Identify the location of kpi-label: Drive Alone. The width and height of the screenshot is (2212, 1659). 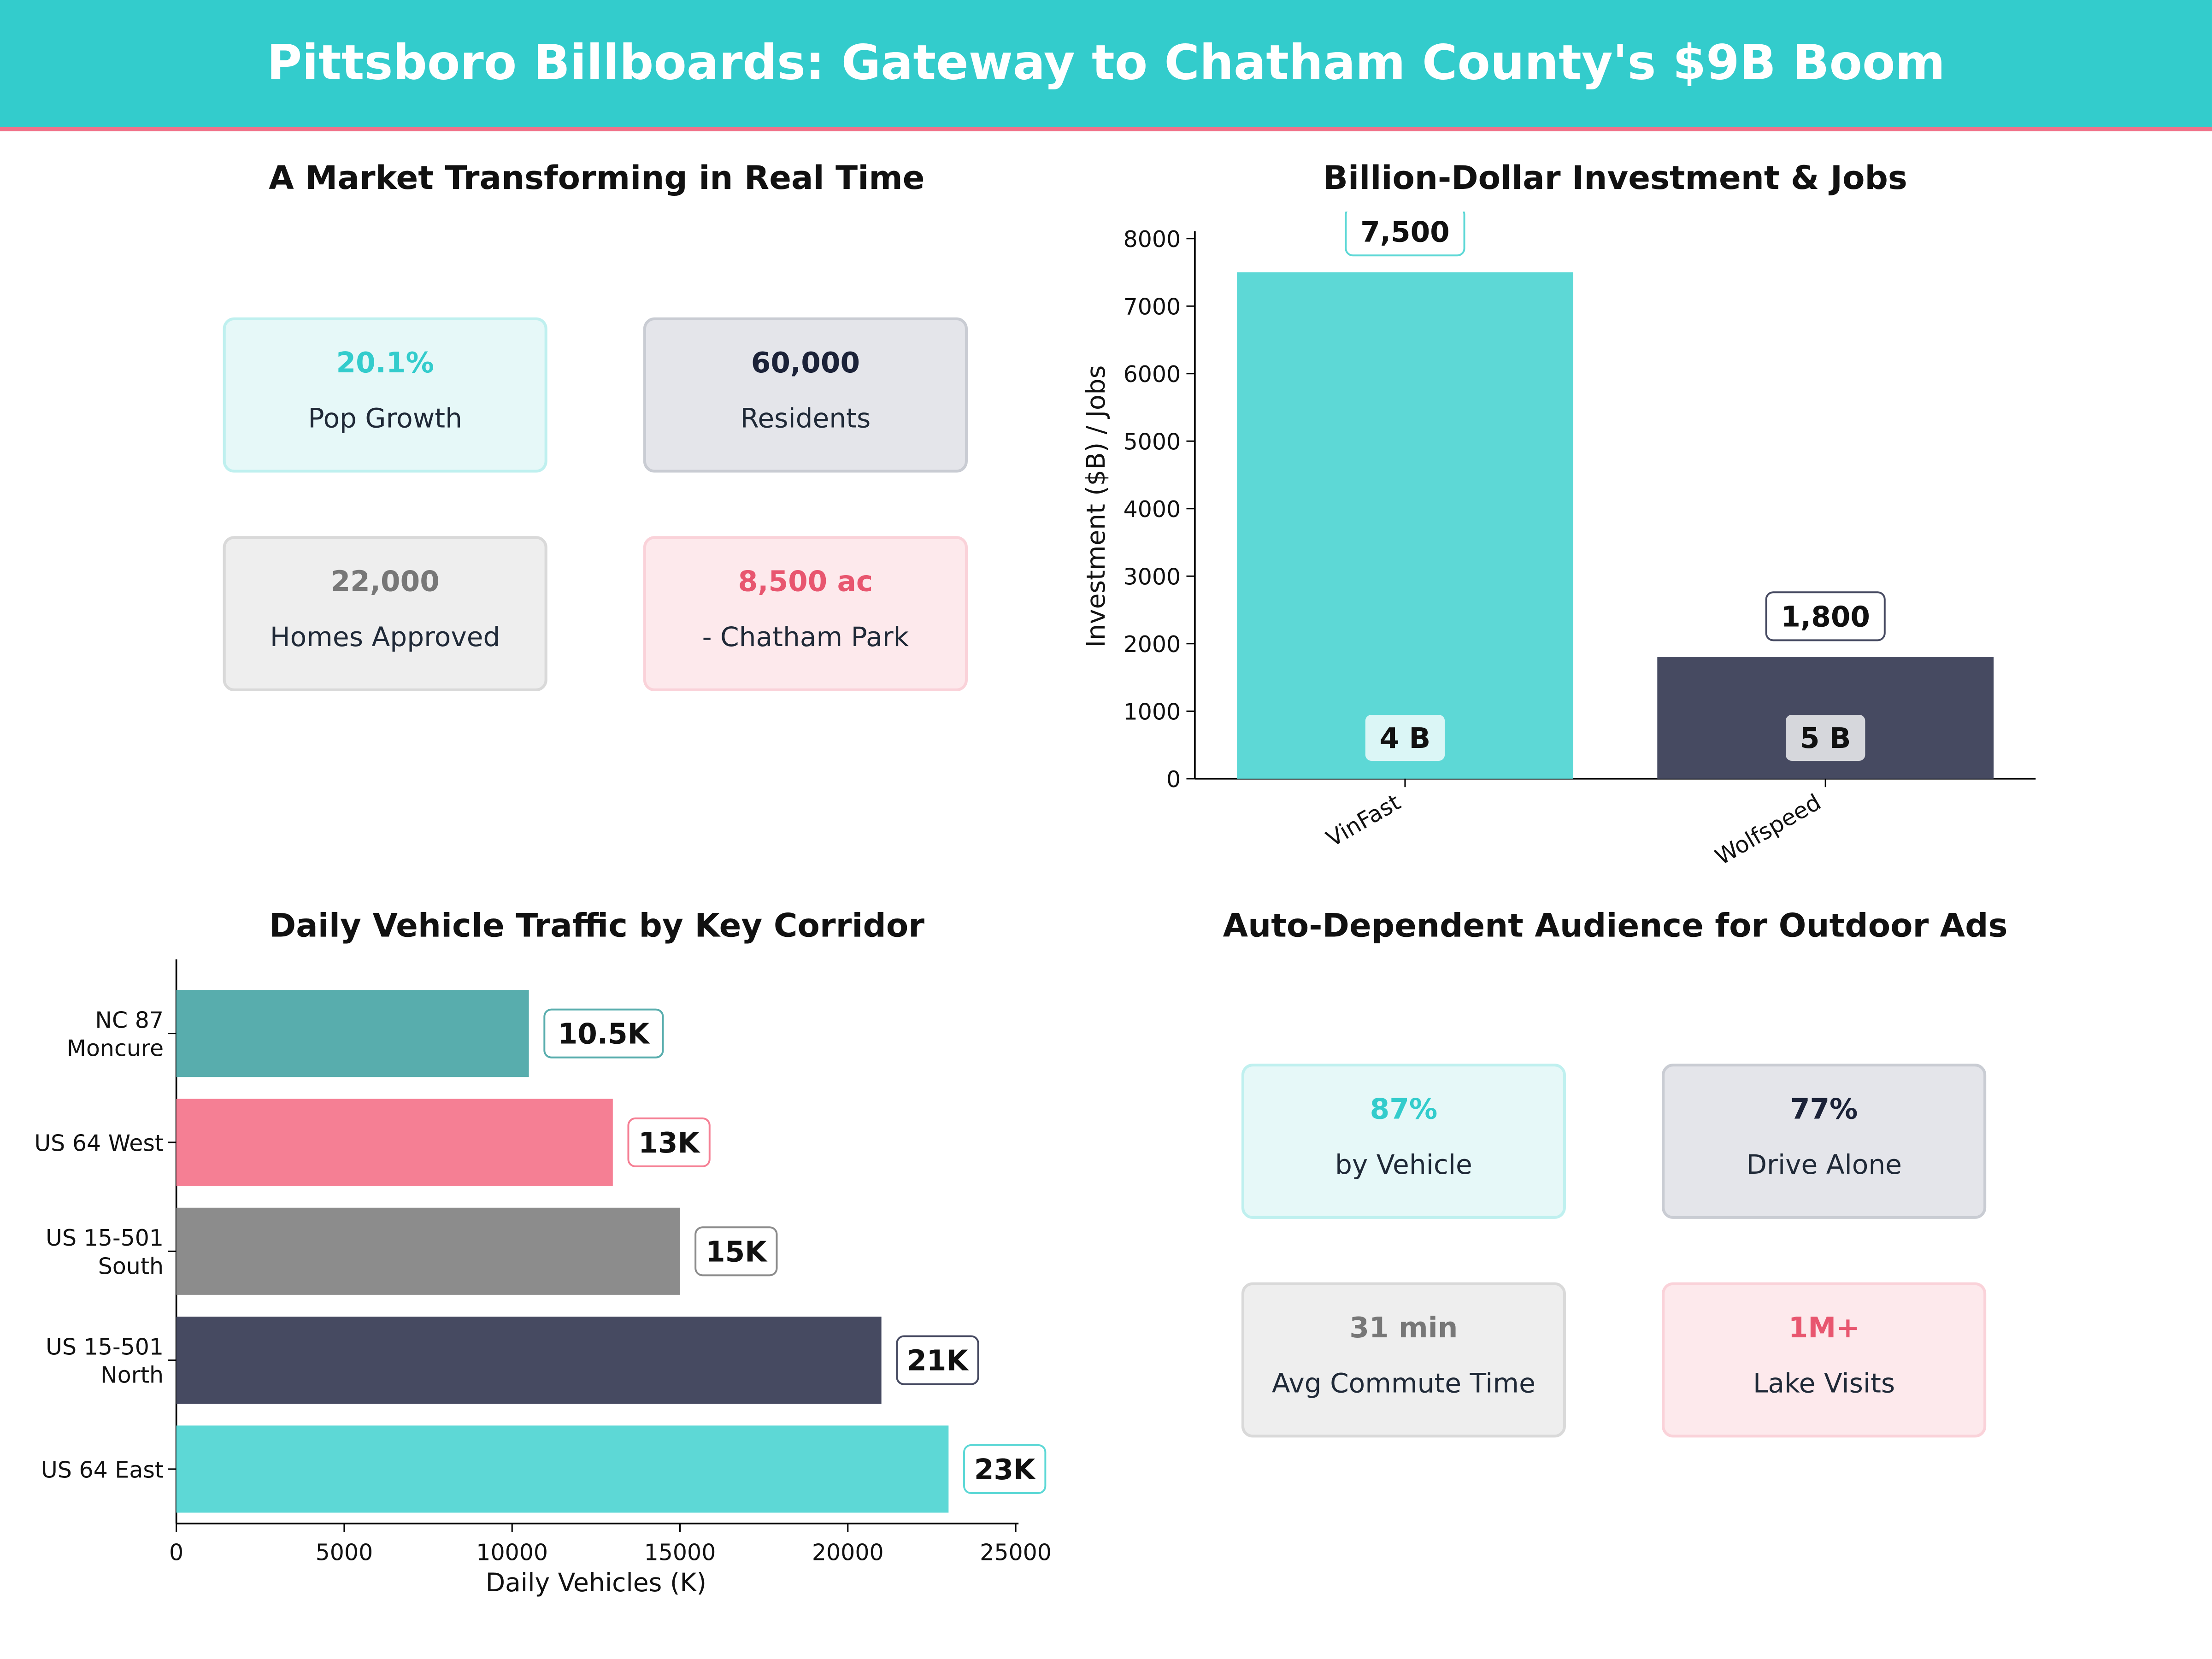
(1824, 1165).